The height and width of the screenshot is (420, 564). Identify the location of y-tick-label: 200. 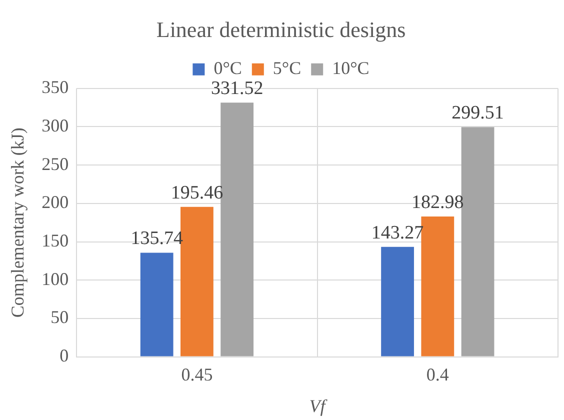
(55, 202).